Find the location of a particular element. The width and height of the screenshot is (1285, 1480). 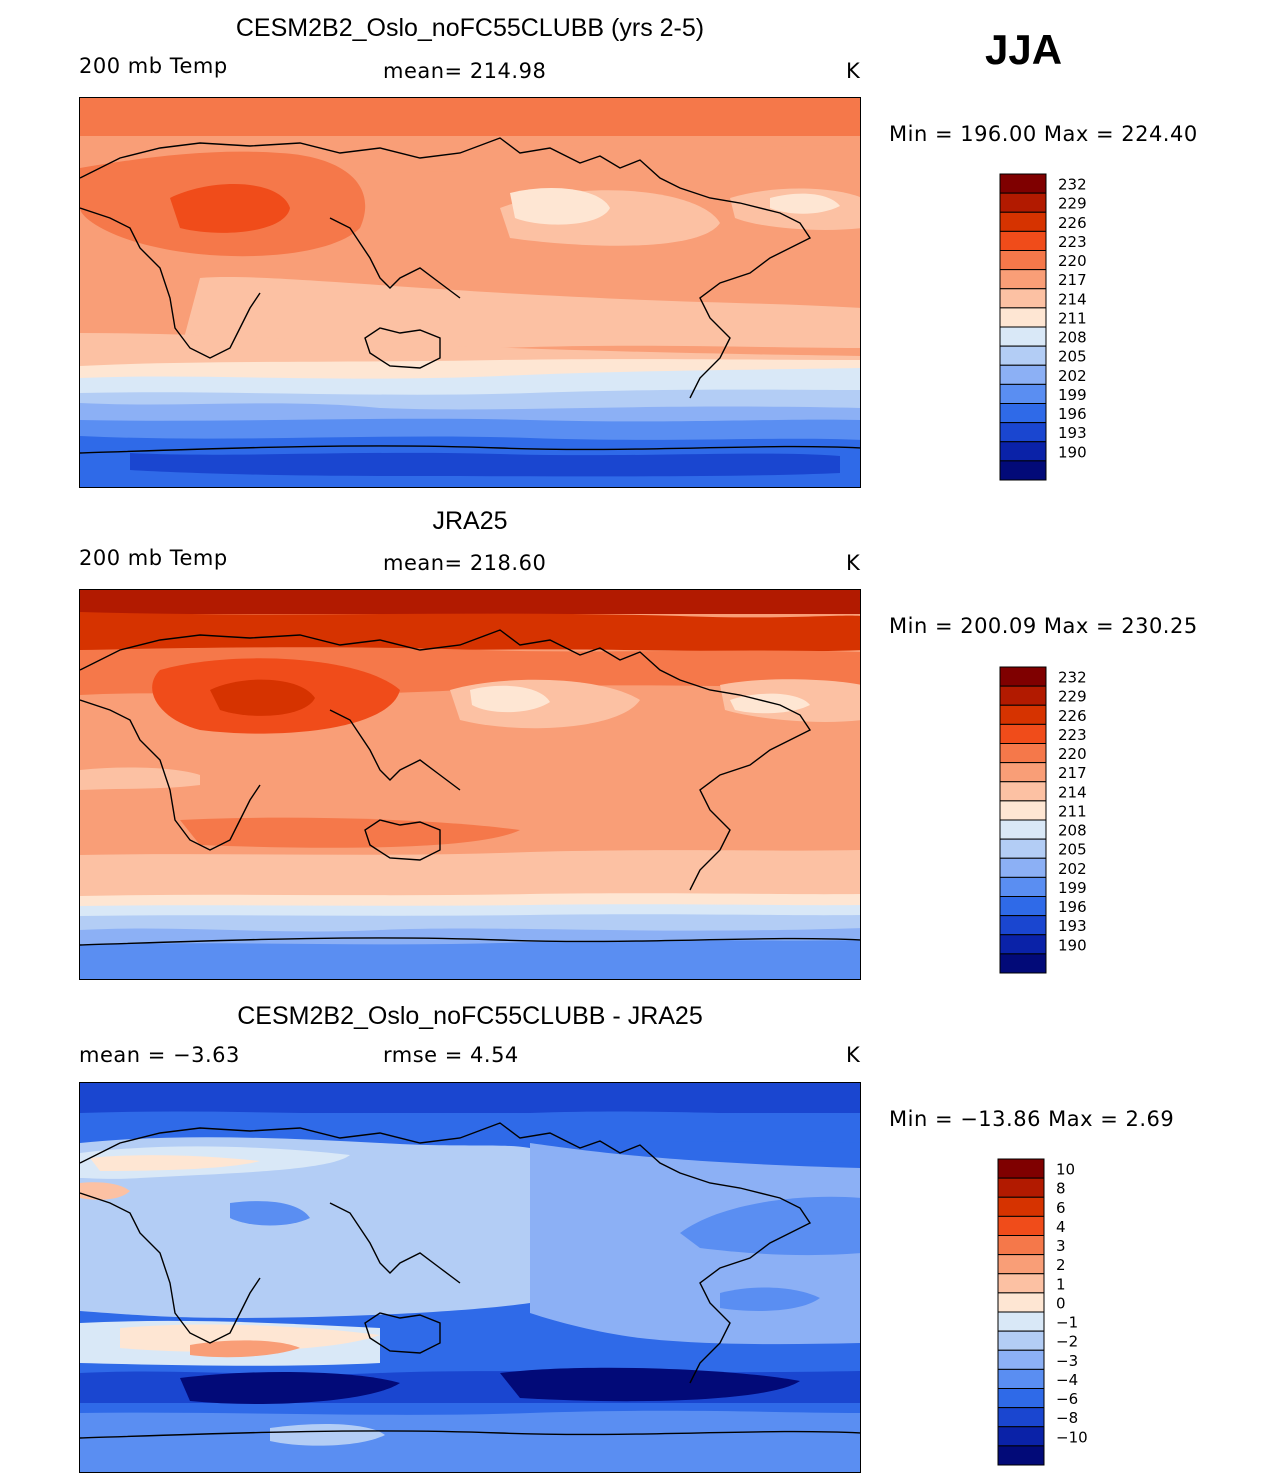

rmse-label: rmse = 4.54 is located at coordinates (451, 1055).